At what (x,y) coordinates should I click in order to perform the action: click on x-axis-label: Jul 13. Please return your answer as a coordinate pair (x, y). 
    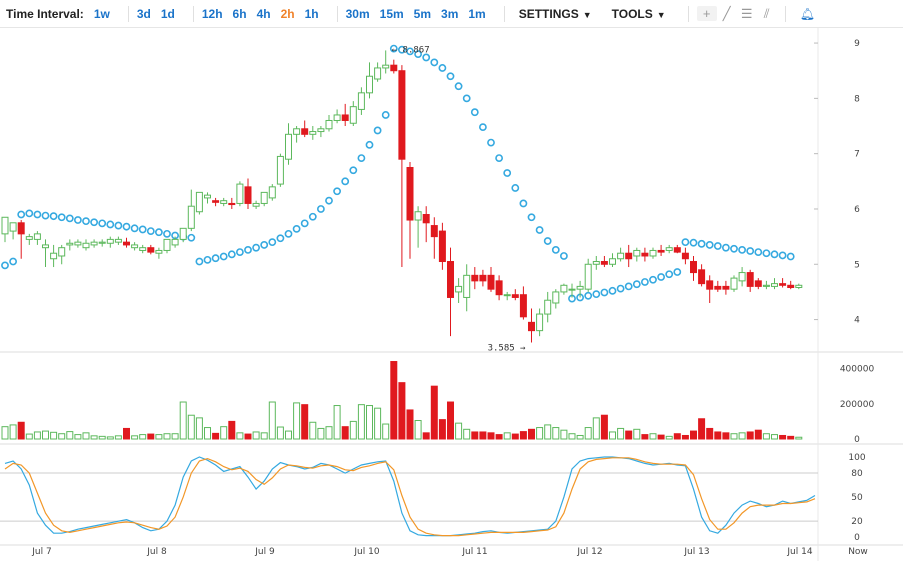
    Looking at the image, I should click on (696, 552).